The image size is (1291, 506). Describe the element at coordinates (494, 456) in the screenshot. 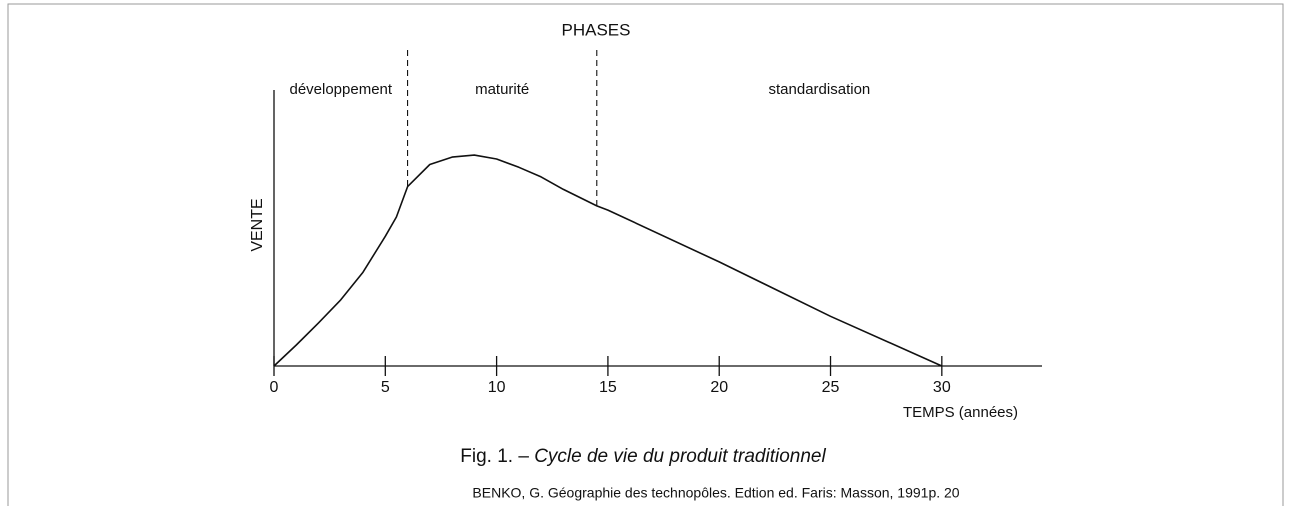

I see `fig-label: Fig. 1. –` at that location.